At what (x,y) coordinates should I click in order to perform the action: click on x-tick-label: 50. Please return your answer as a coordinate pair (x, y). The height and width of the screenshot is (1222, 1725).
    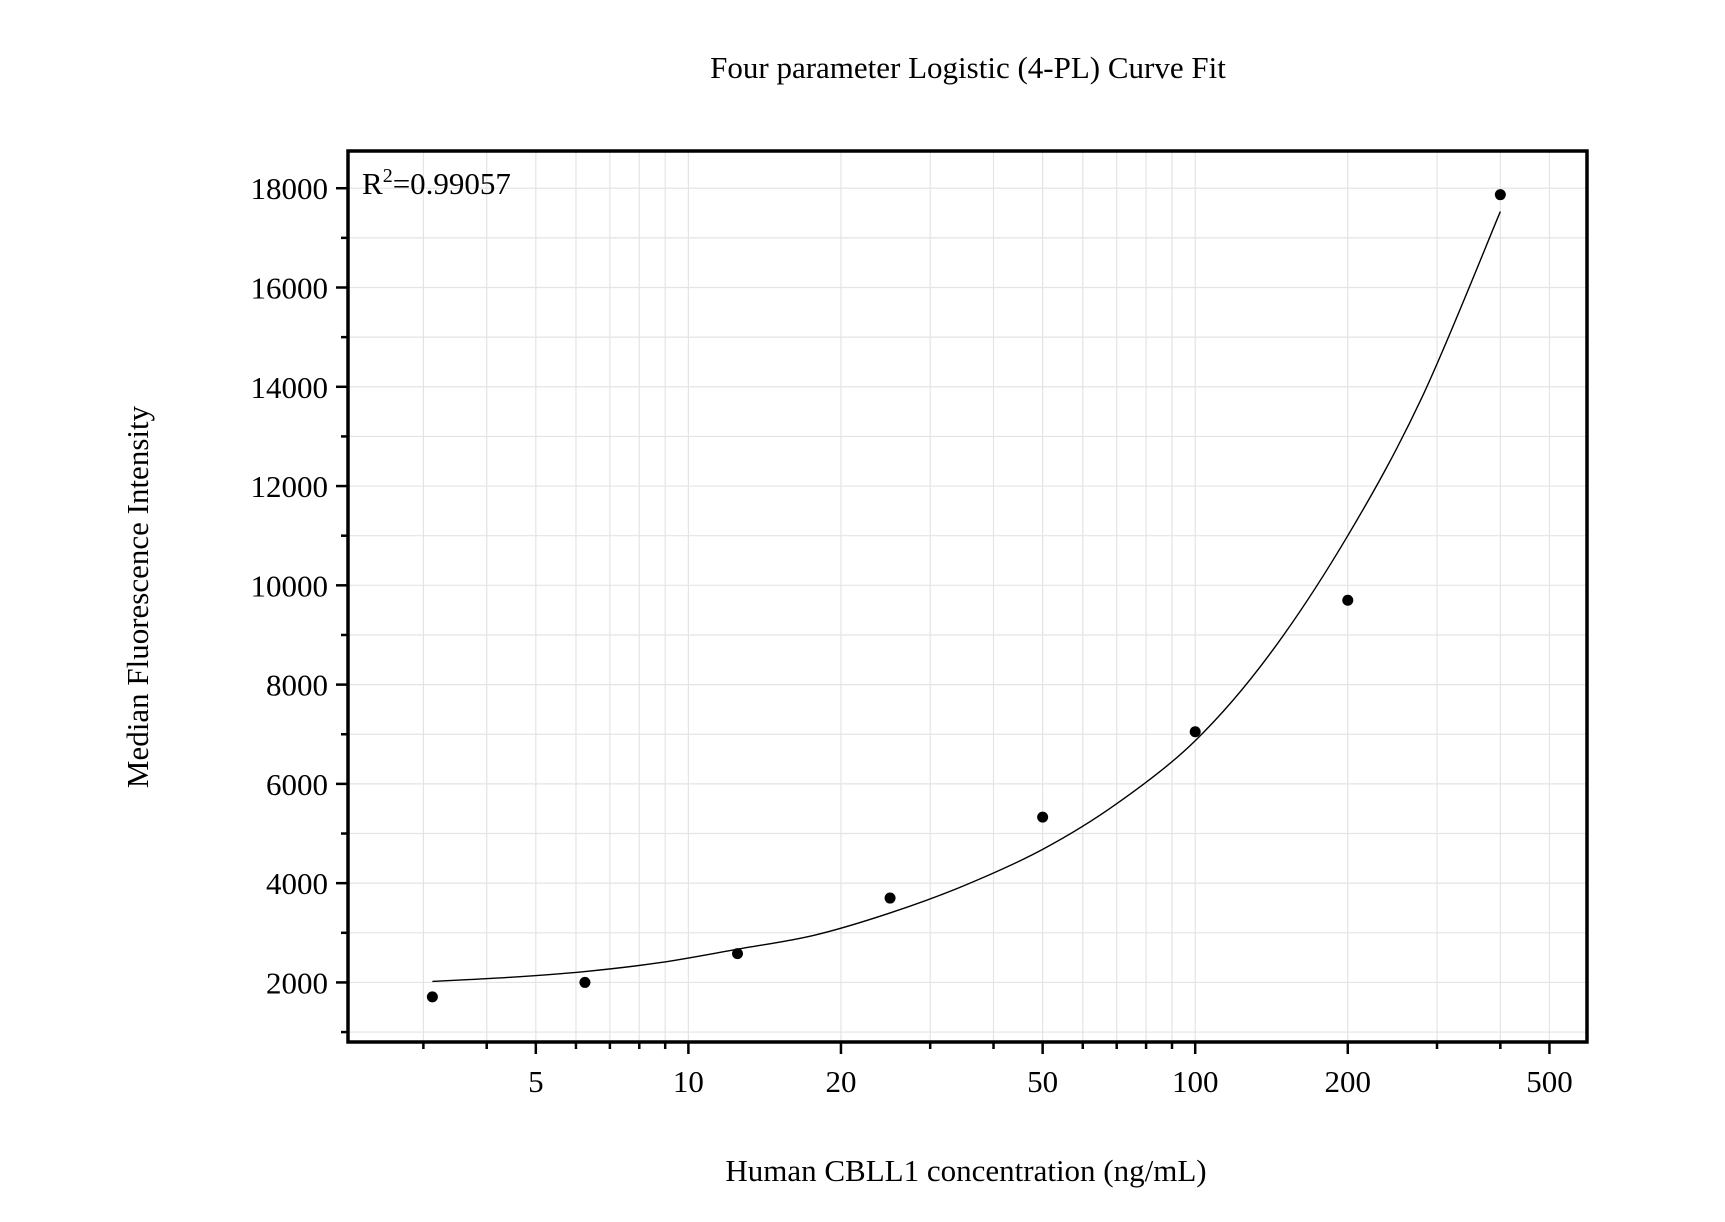
    Looking at the image, I should click on (1042, 1081).